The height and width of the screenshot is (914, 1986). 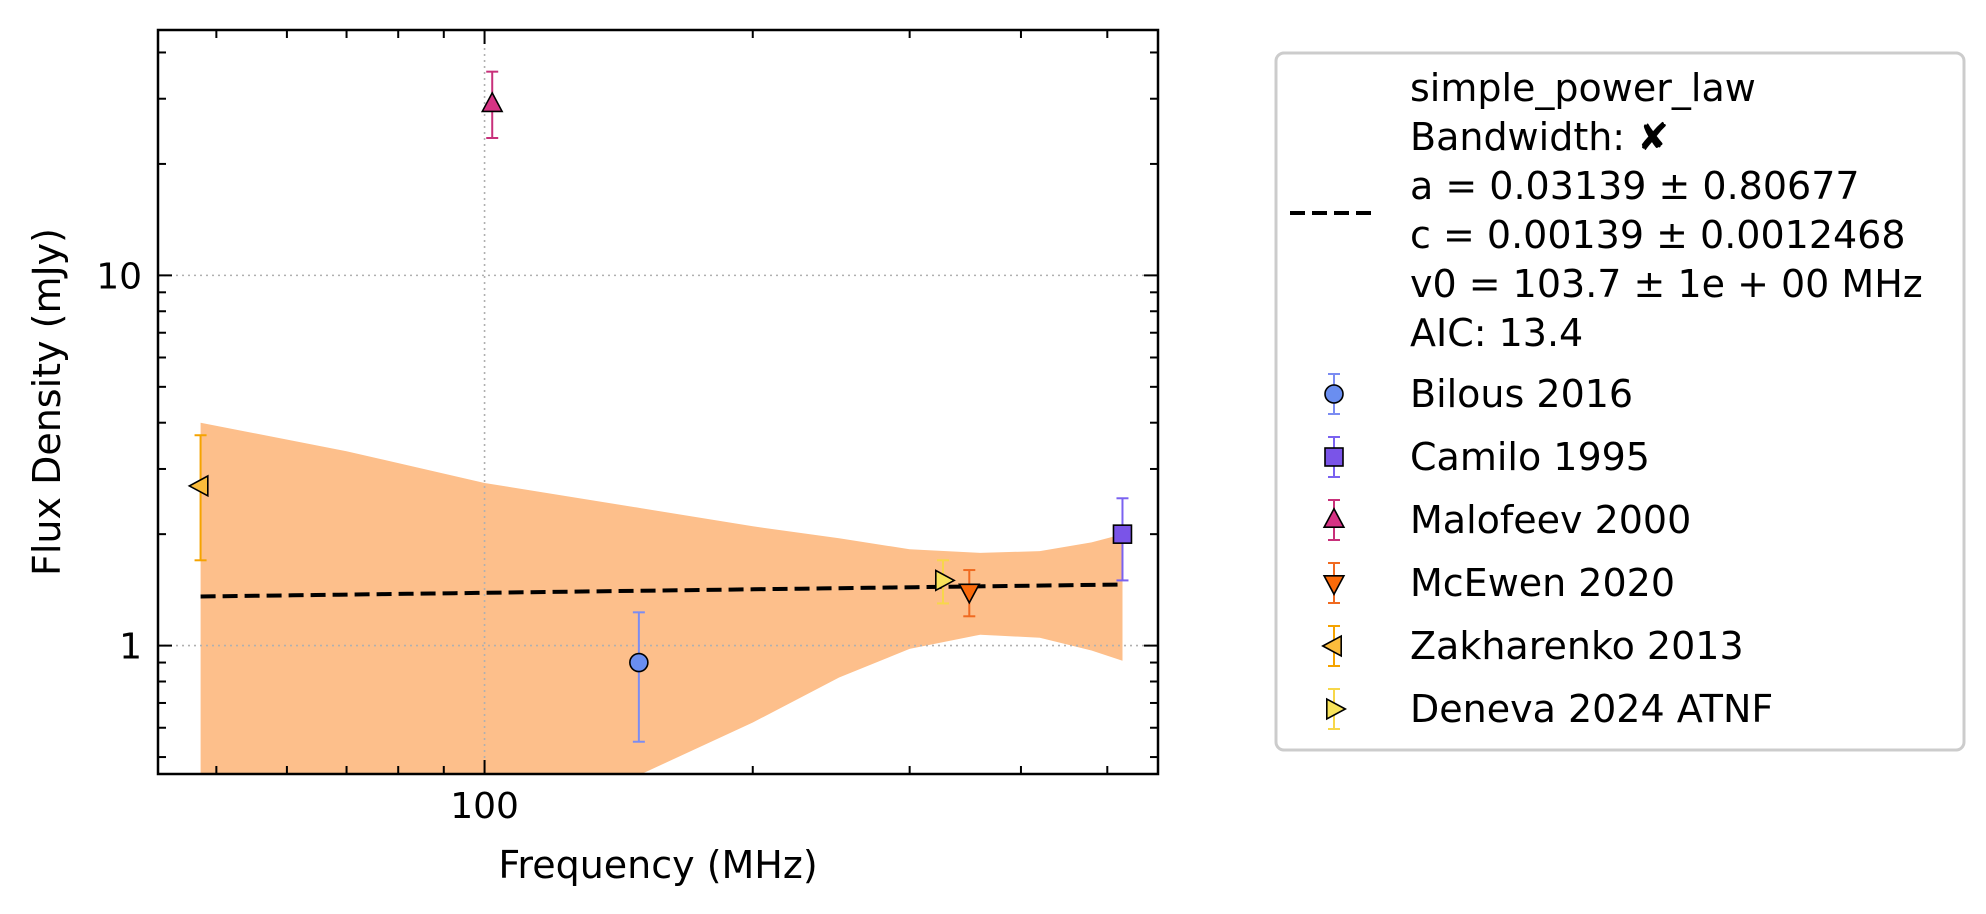 I want to click on y-tick-label: 1, so click(x=130, y=647).